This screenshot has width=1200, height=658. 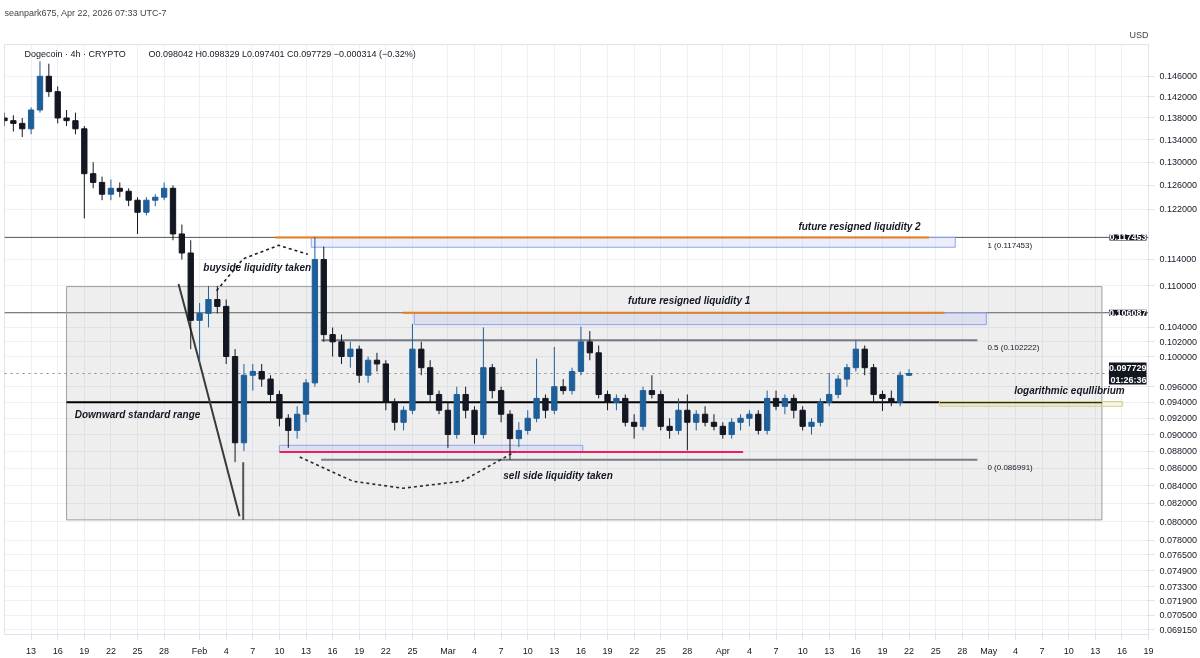 I want to click on y-tick-label: 0.076500, so click(x=1178, y=554).